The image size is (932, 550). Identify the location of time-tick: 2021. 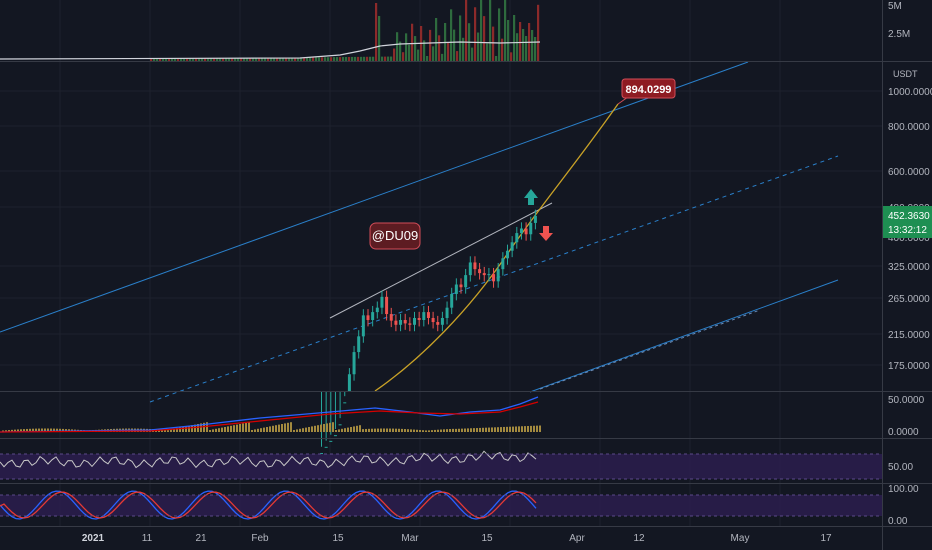
(93, 538).